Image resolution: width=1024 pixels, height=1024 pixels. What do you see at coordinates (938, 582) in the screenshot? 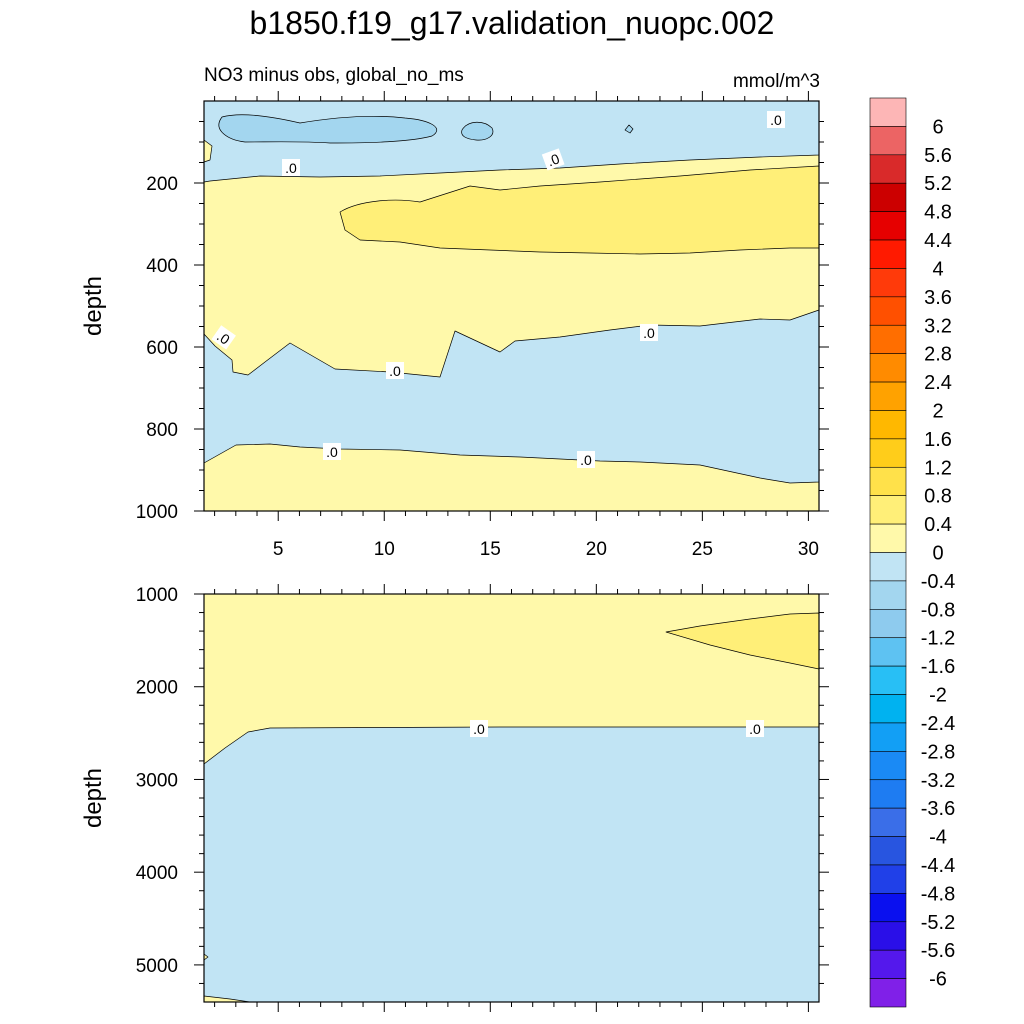
I see `colorbar-label: -0.4` at bounding box center [938, 582].